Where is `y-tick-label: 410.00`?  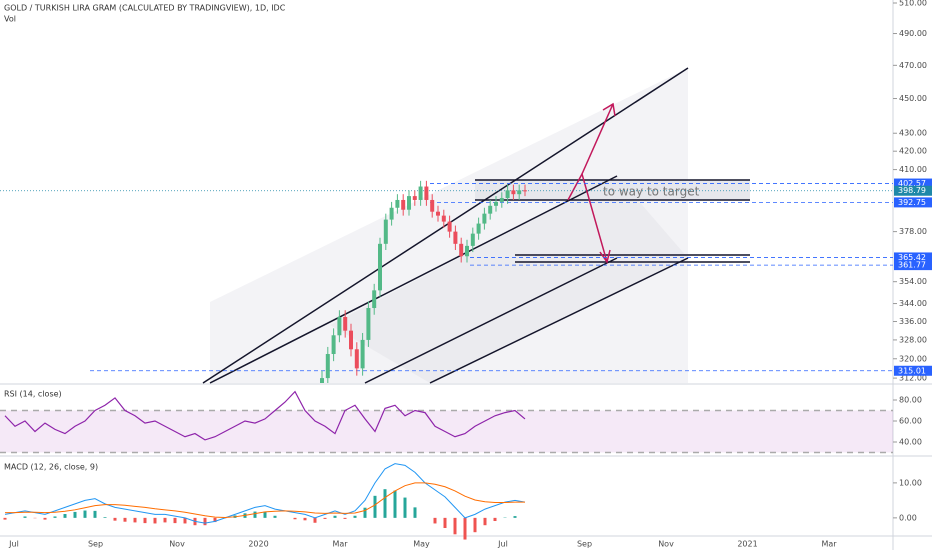 y-tick-label: 410.00 is located at coordinates (913, 169).